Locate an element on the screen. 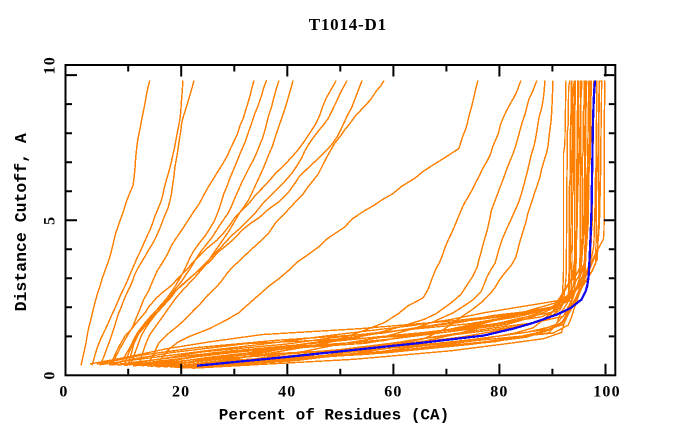 The width and height of the screenshot is (680, 445). svg-text: 5 is located at coordinates (50, 220).